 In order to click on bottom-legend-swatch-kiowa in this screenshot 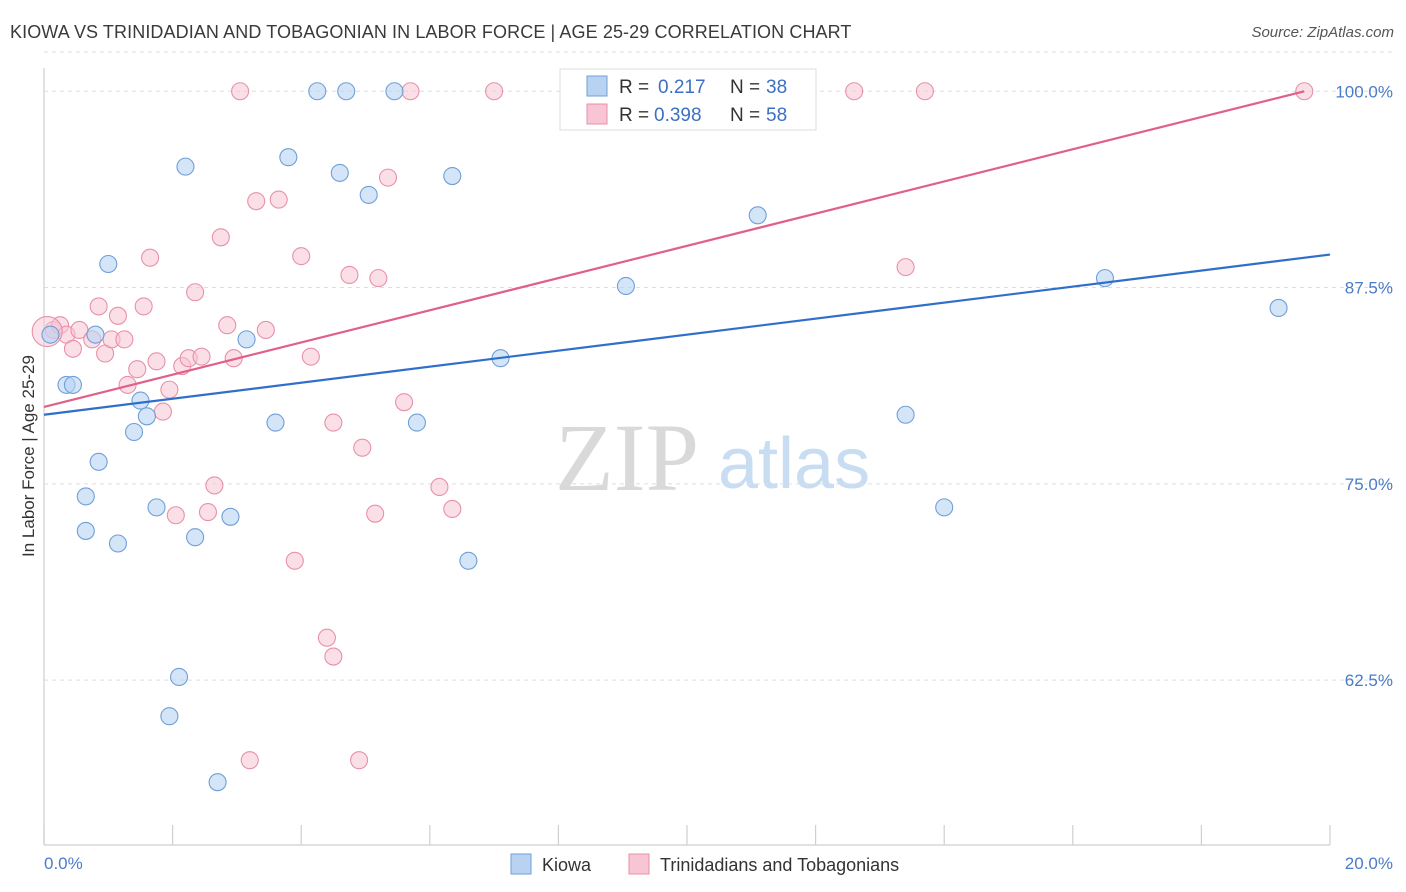, I will do `click(521, 864)`.